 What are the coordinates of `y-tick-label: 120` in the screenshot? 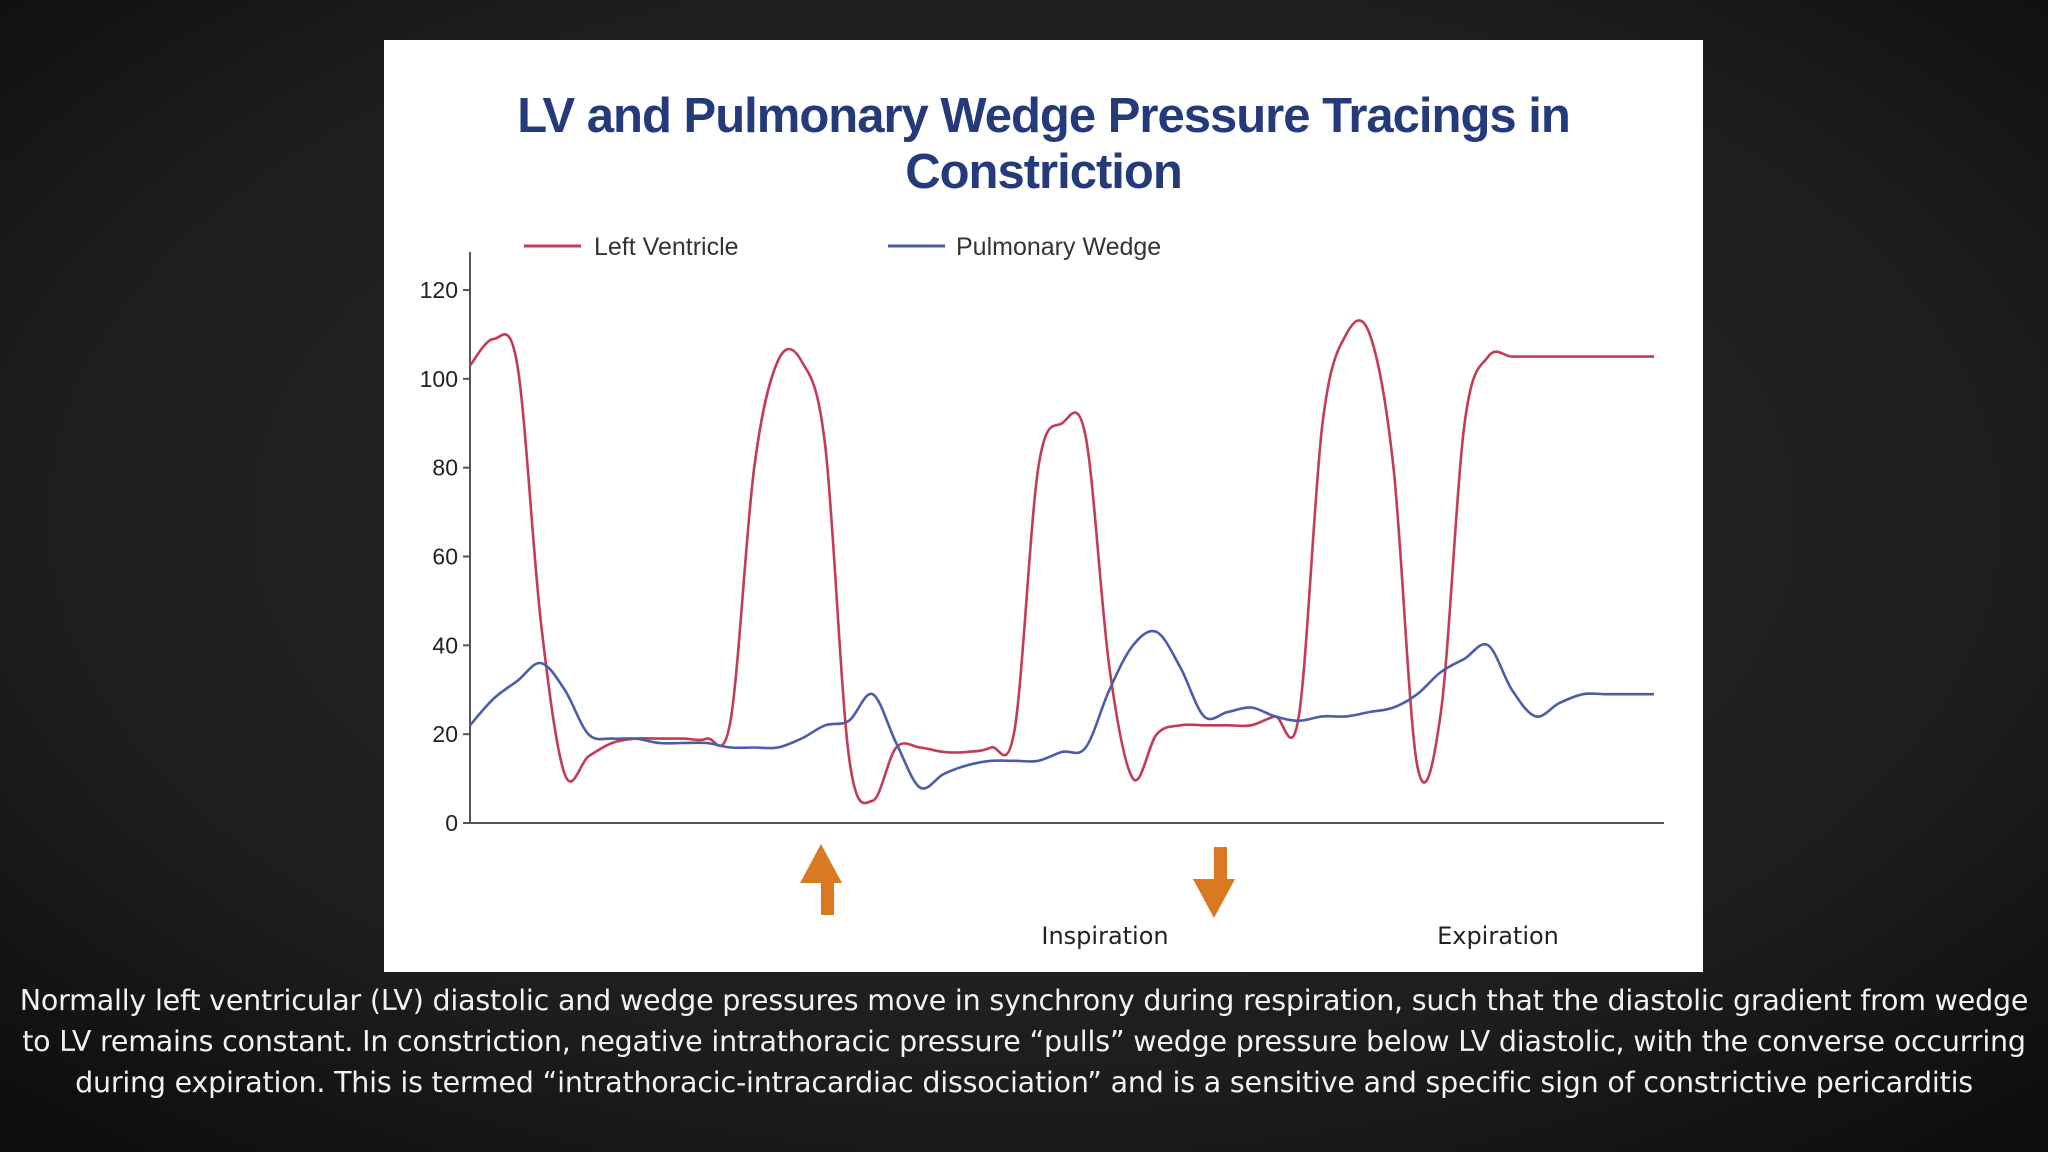 It's located at (439, 290).